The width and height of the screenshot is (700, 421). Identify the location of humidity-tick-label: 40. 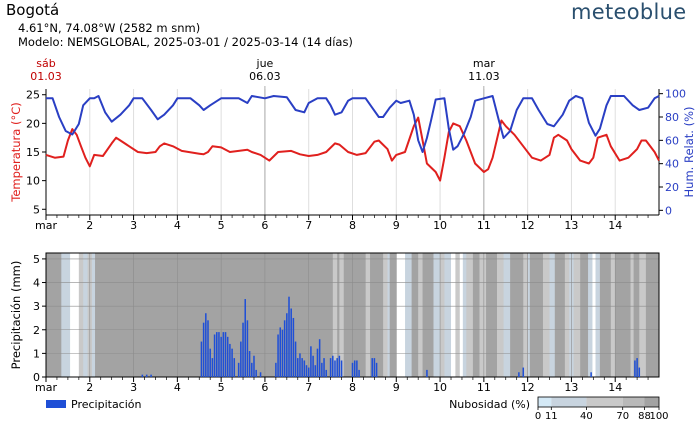
(672, 164).